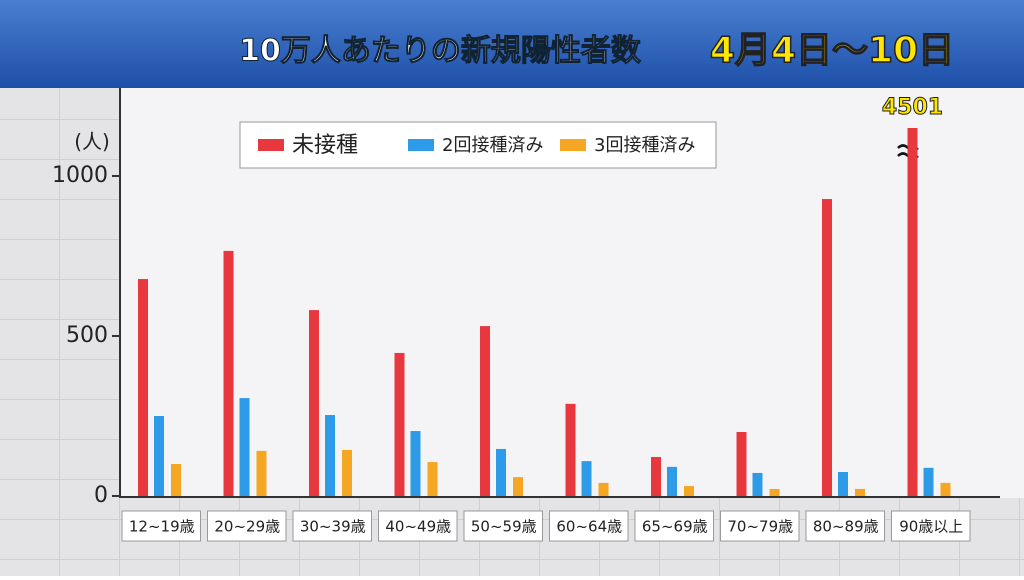 Image resolution: width=1024 pixels, height=580 pixels. I want to click on x-tick-label: 40~49歳, so click(418, 527).